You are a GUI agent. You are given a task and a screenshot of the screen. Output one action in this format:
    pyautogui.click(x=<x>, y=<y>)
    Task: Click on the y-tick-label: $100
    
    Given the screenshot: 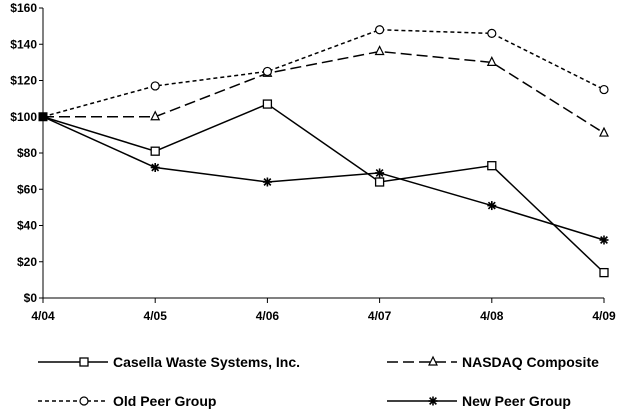 What is the action you would take?
    pyautogui.click(x=23, y=117)
    